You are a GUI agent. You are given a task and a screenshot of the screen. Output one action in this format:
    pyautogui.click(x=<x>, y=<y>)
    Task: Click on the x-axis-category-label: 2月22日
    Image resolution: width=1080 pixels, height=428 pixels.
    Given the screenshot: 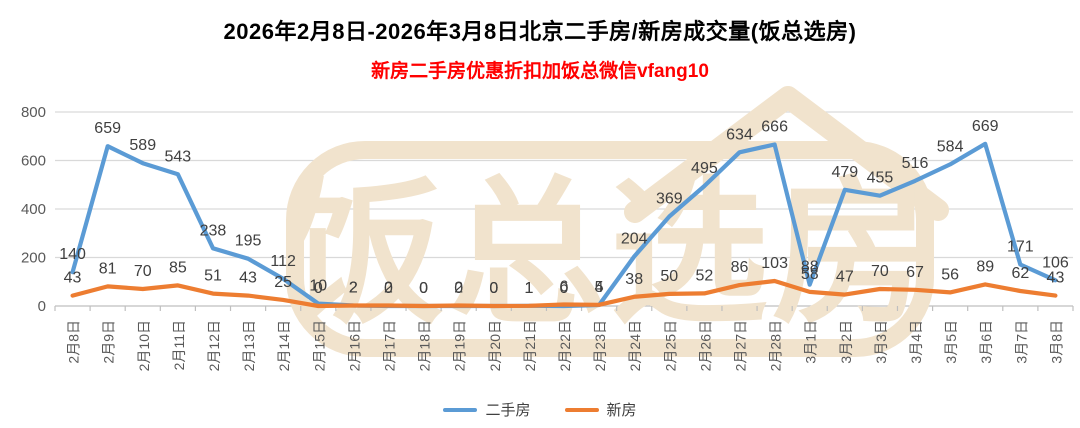 What is the action you would take?
    pyautogui.click(x=565, y=345)
    